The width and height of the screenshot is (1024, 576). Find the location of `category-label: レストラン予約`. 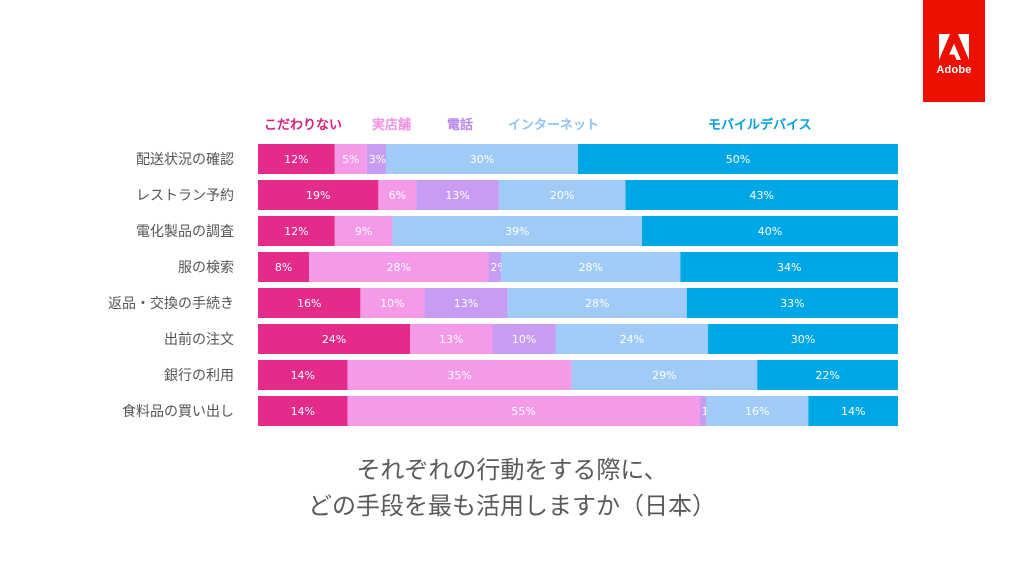

category-label: レストラン予約 is located at coordinates (185, 196).